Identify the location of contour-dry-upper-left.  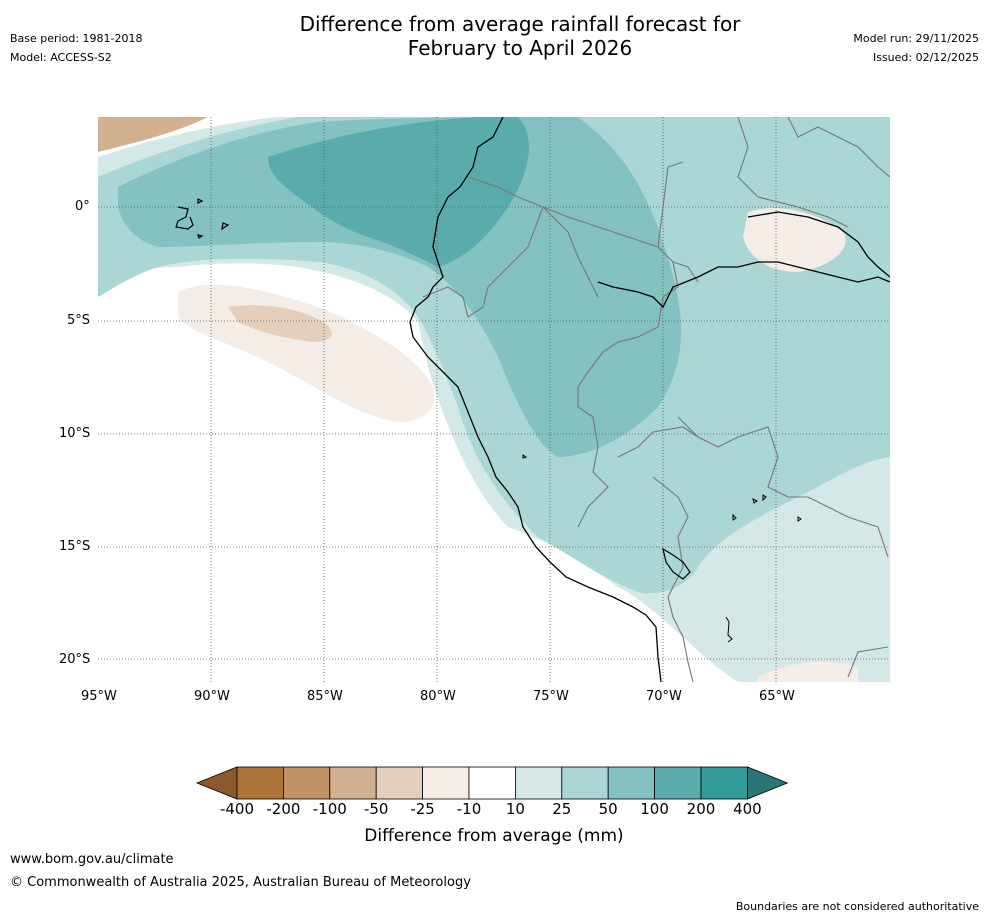
(153, 134).